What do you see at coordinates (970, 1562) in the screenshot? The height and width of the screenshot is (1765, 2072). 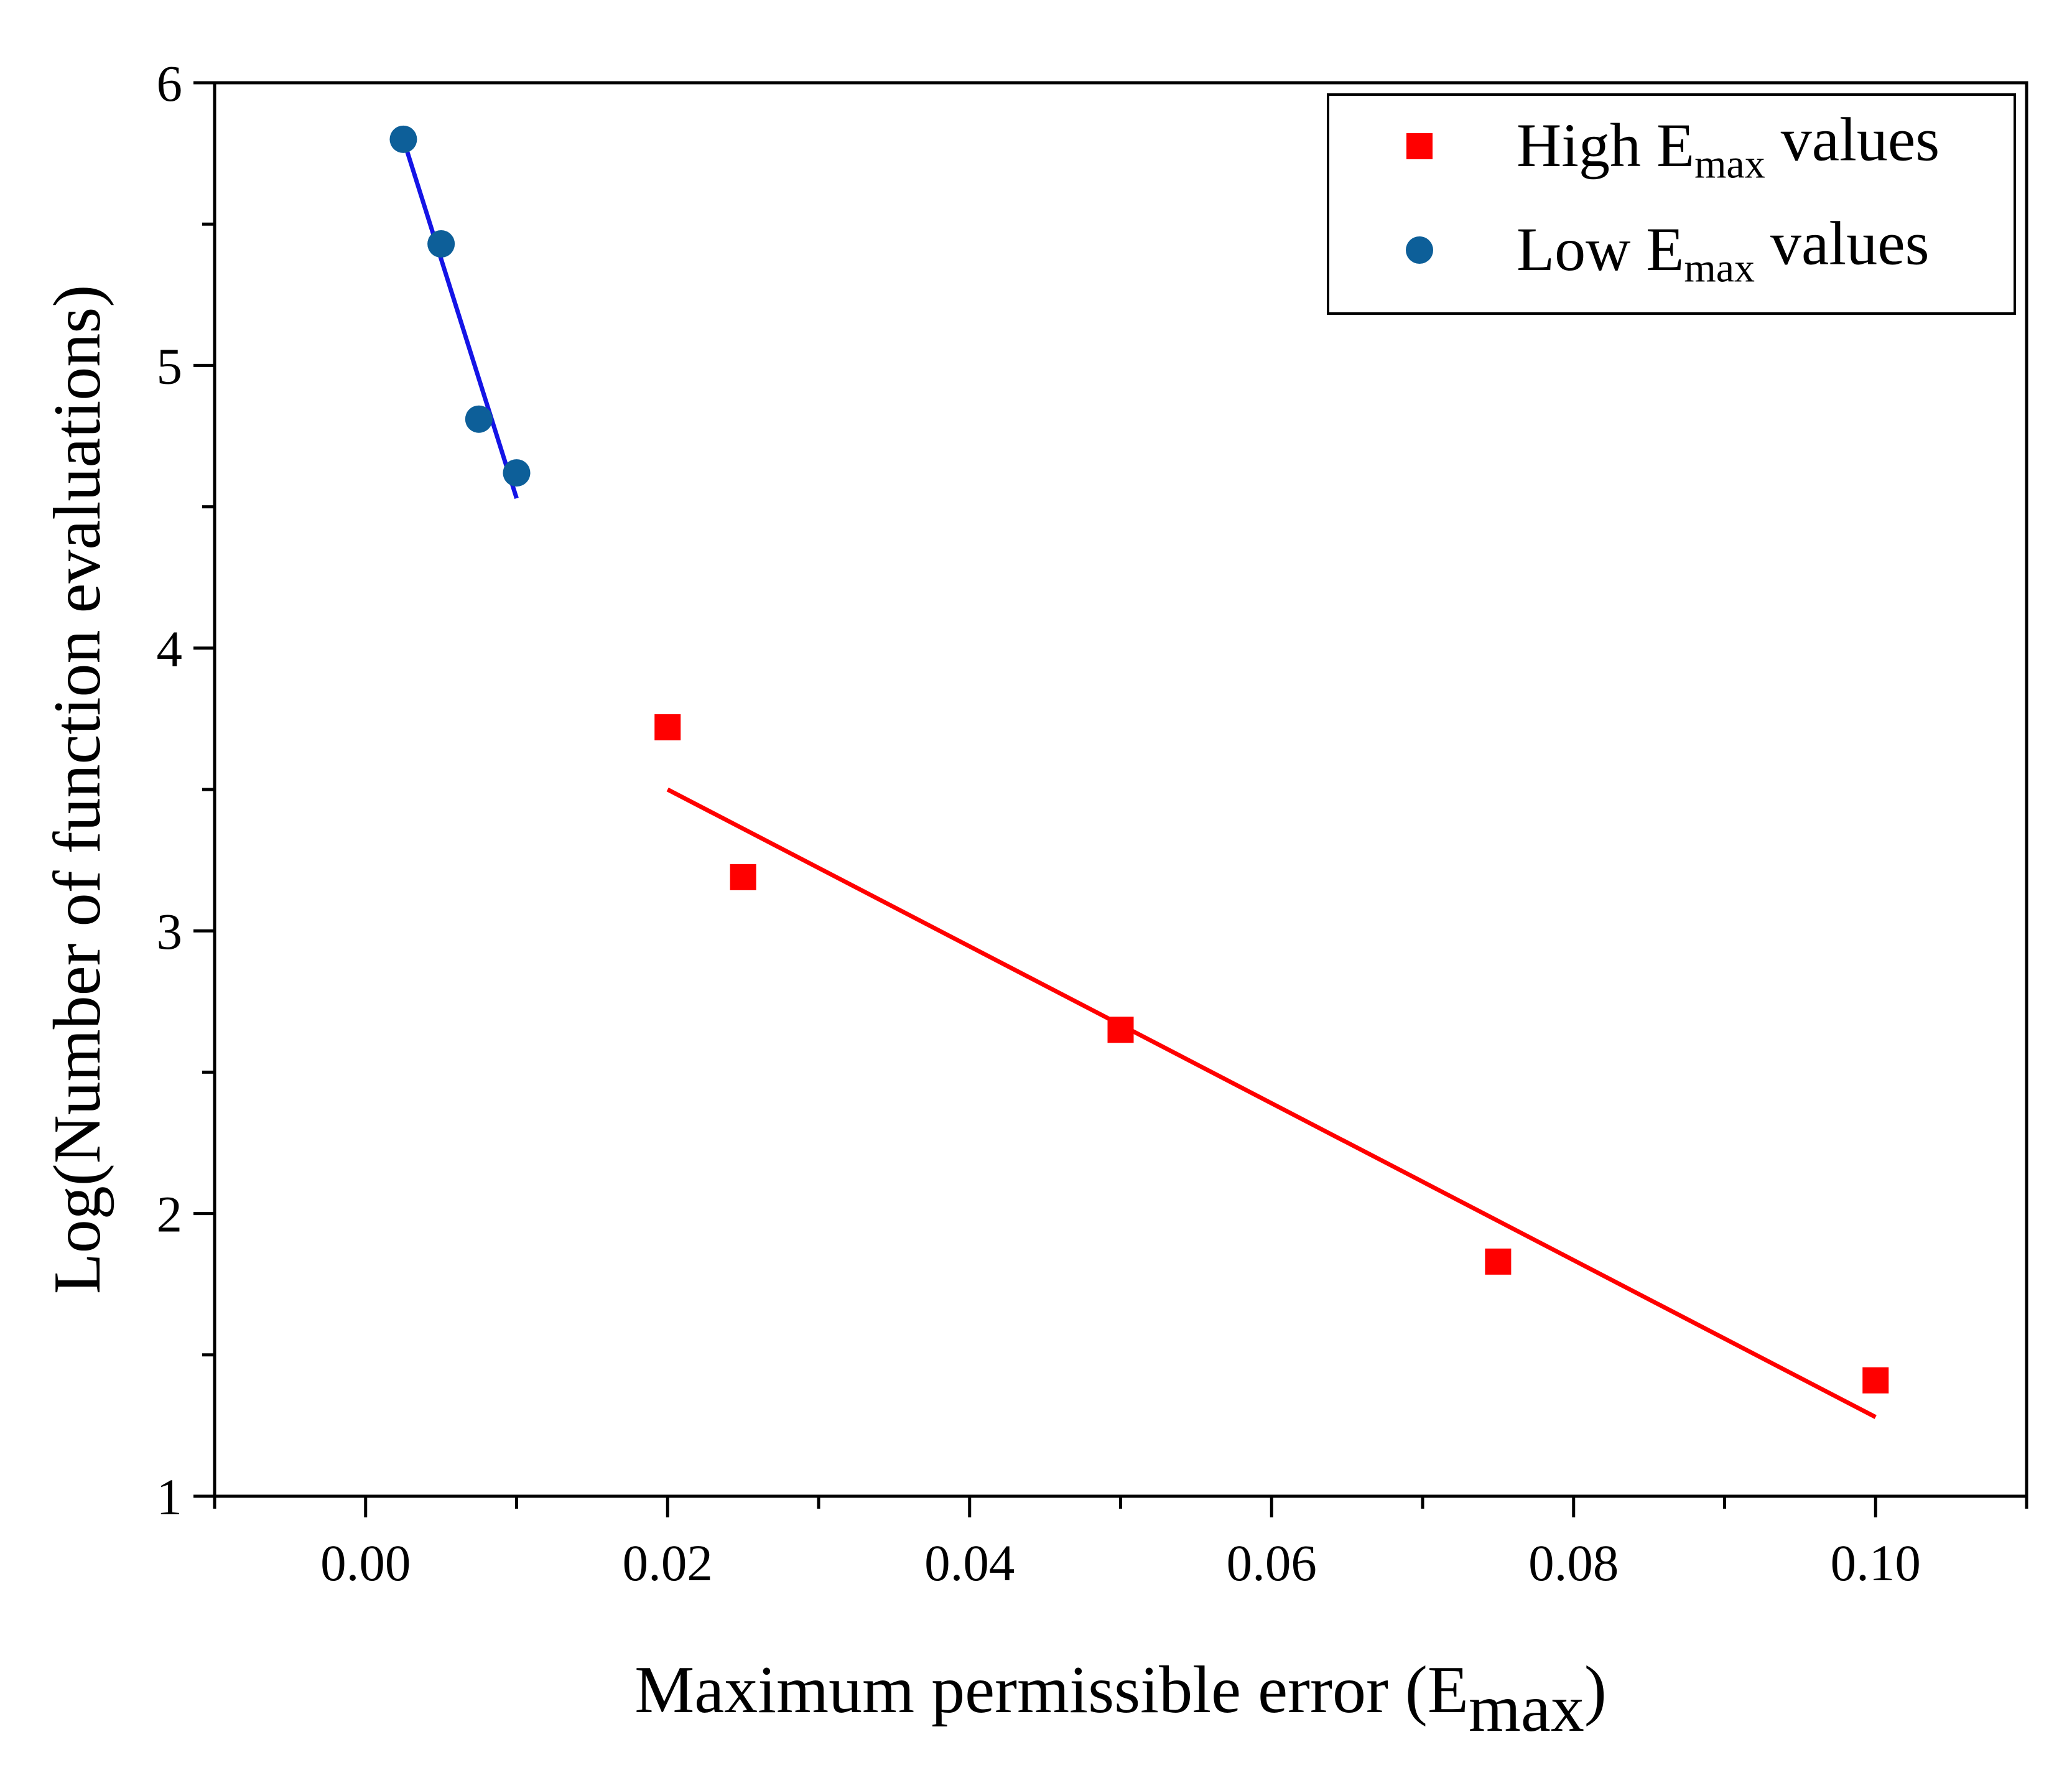 I see `x-tick-label: 0.04` at bounding box center [970, 1562].